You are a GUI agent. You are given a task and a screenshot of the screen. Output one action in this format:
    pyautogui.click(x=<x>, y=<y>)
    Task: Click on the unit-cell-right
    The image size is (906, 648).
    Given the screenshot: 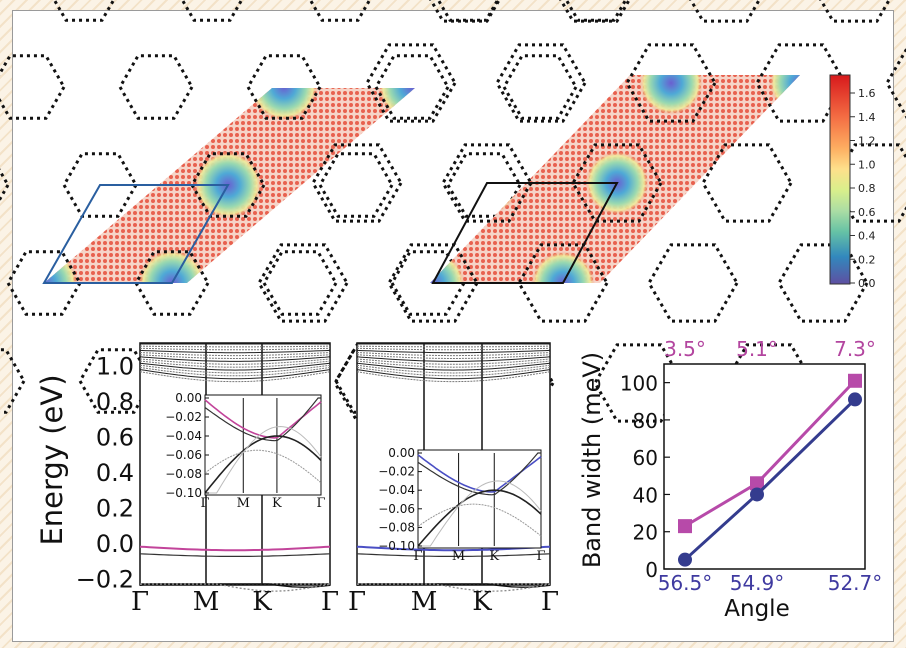 What is the action you would take?
    pyautogui.click(x=525, y=233)
    